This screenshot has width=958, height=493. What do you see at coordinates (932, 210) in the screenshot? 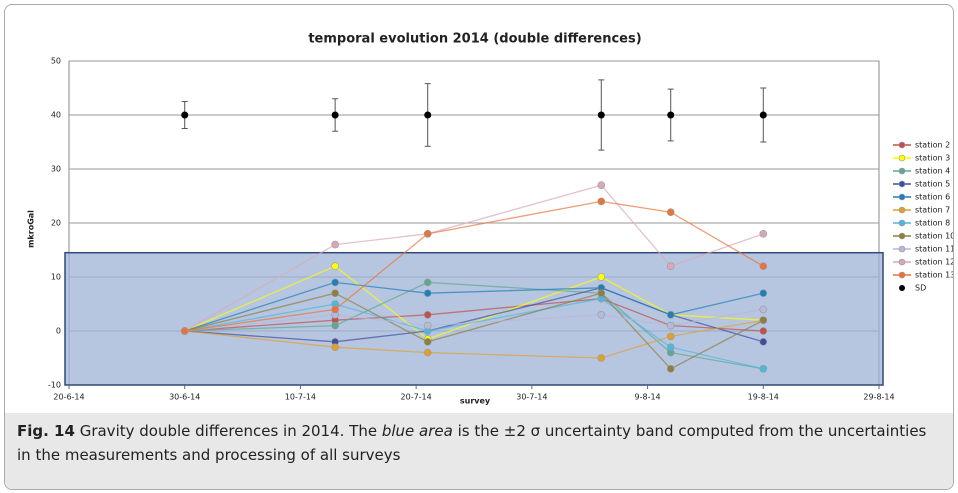
I see `legend-label: station 7` at bounding box center [932, 210].